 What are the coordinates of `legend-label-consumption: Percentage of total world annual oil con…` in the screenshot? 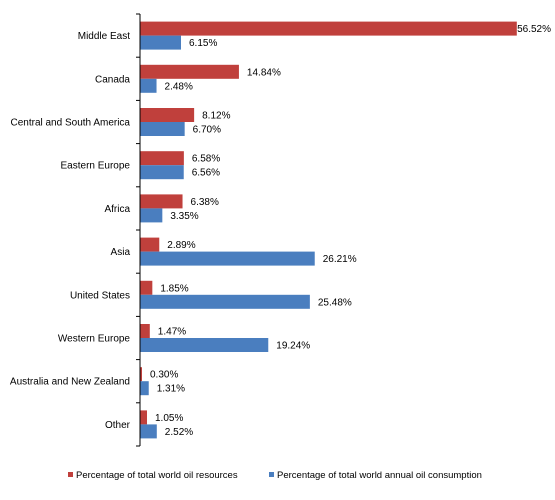 It's located at (379, 475).